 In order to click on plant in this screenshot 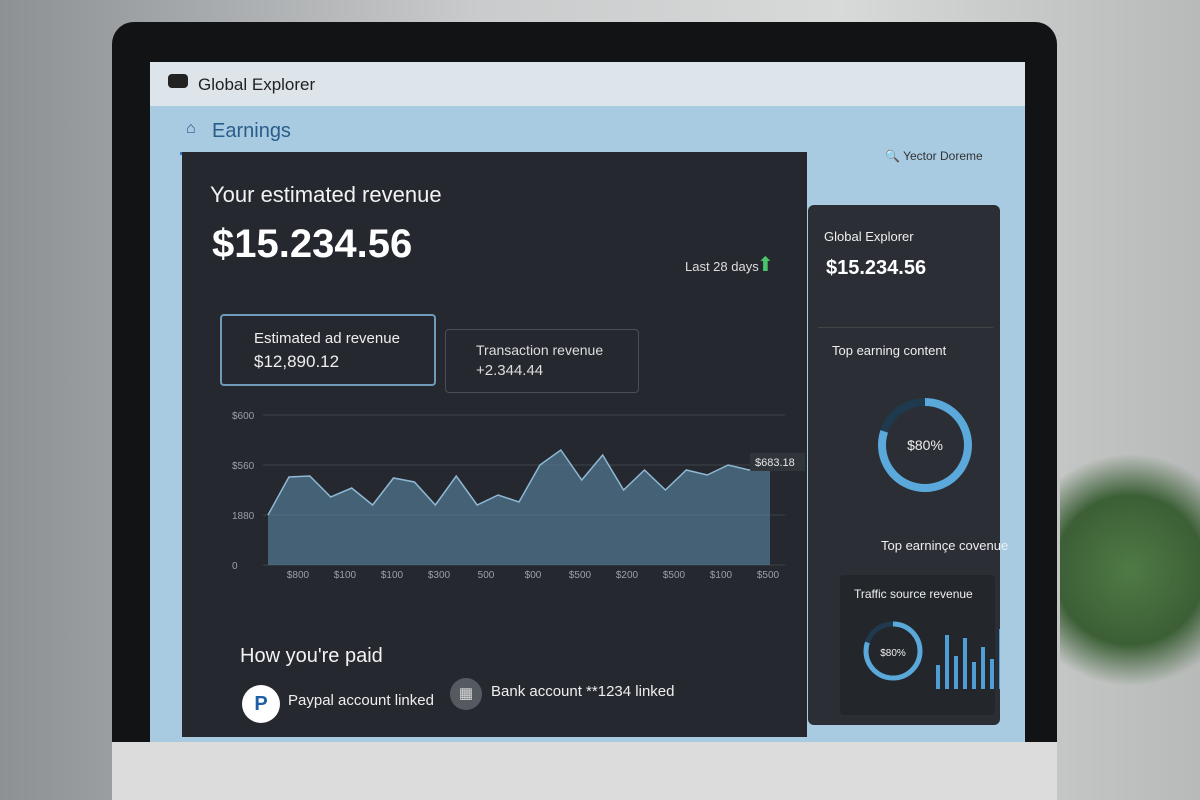, I will do `click(1130, 570)`.